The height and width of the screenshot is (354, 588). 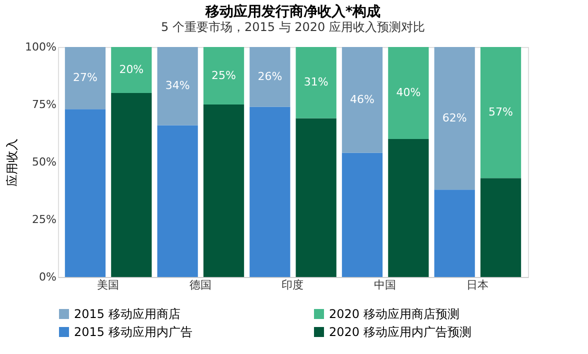 What do you see at coordinates (47, 277) in the screenshot?
I see `y-tick-label: 0%` at bounding box center [47, 277].